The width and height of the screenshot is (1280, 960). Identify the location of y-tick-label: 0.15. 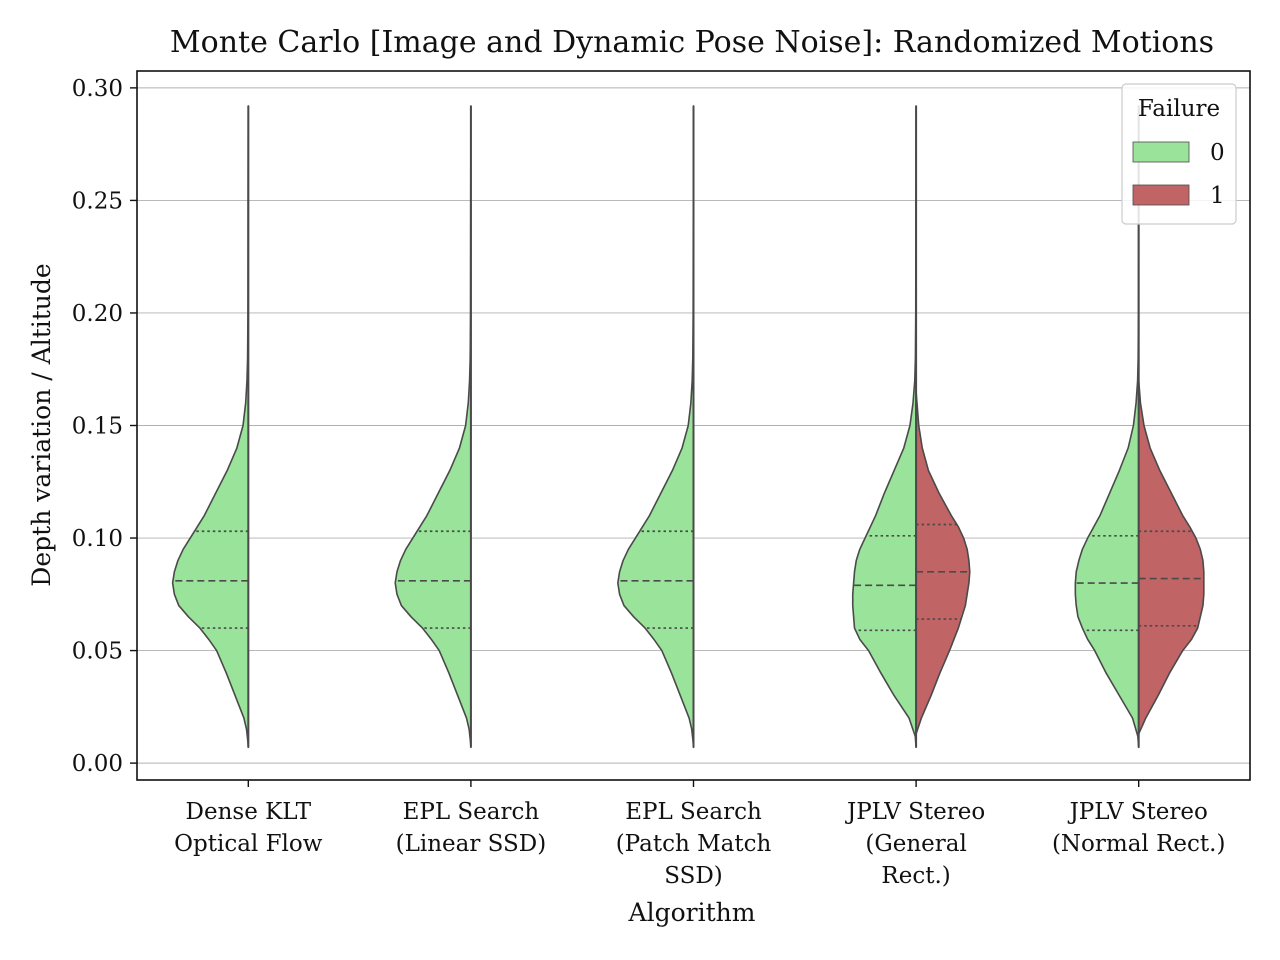
(97, 427).